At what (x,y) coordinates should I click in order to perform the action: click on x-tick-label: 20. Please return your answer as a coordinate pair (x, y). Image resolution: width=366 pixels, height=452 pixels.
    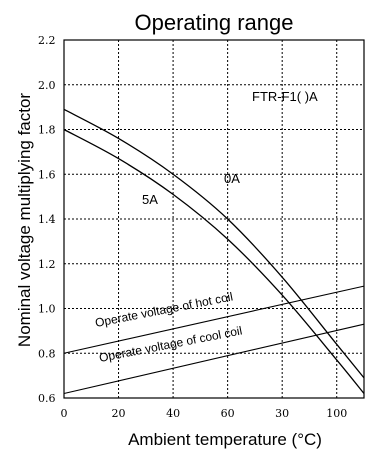
    Looking at the image, I should click on (119, 413).